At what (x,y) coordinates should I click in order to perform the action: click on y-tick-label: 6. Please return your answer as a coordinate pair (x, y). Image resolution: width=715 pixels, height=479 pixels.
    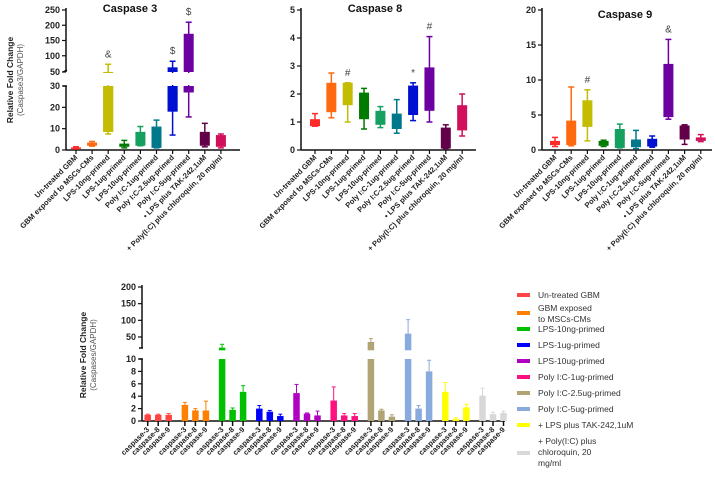
    Looking at the image, I should click on (133, 384).